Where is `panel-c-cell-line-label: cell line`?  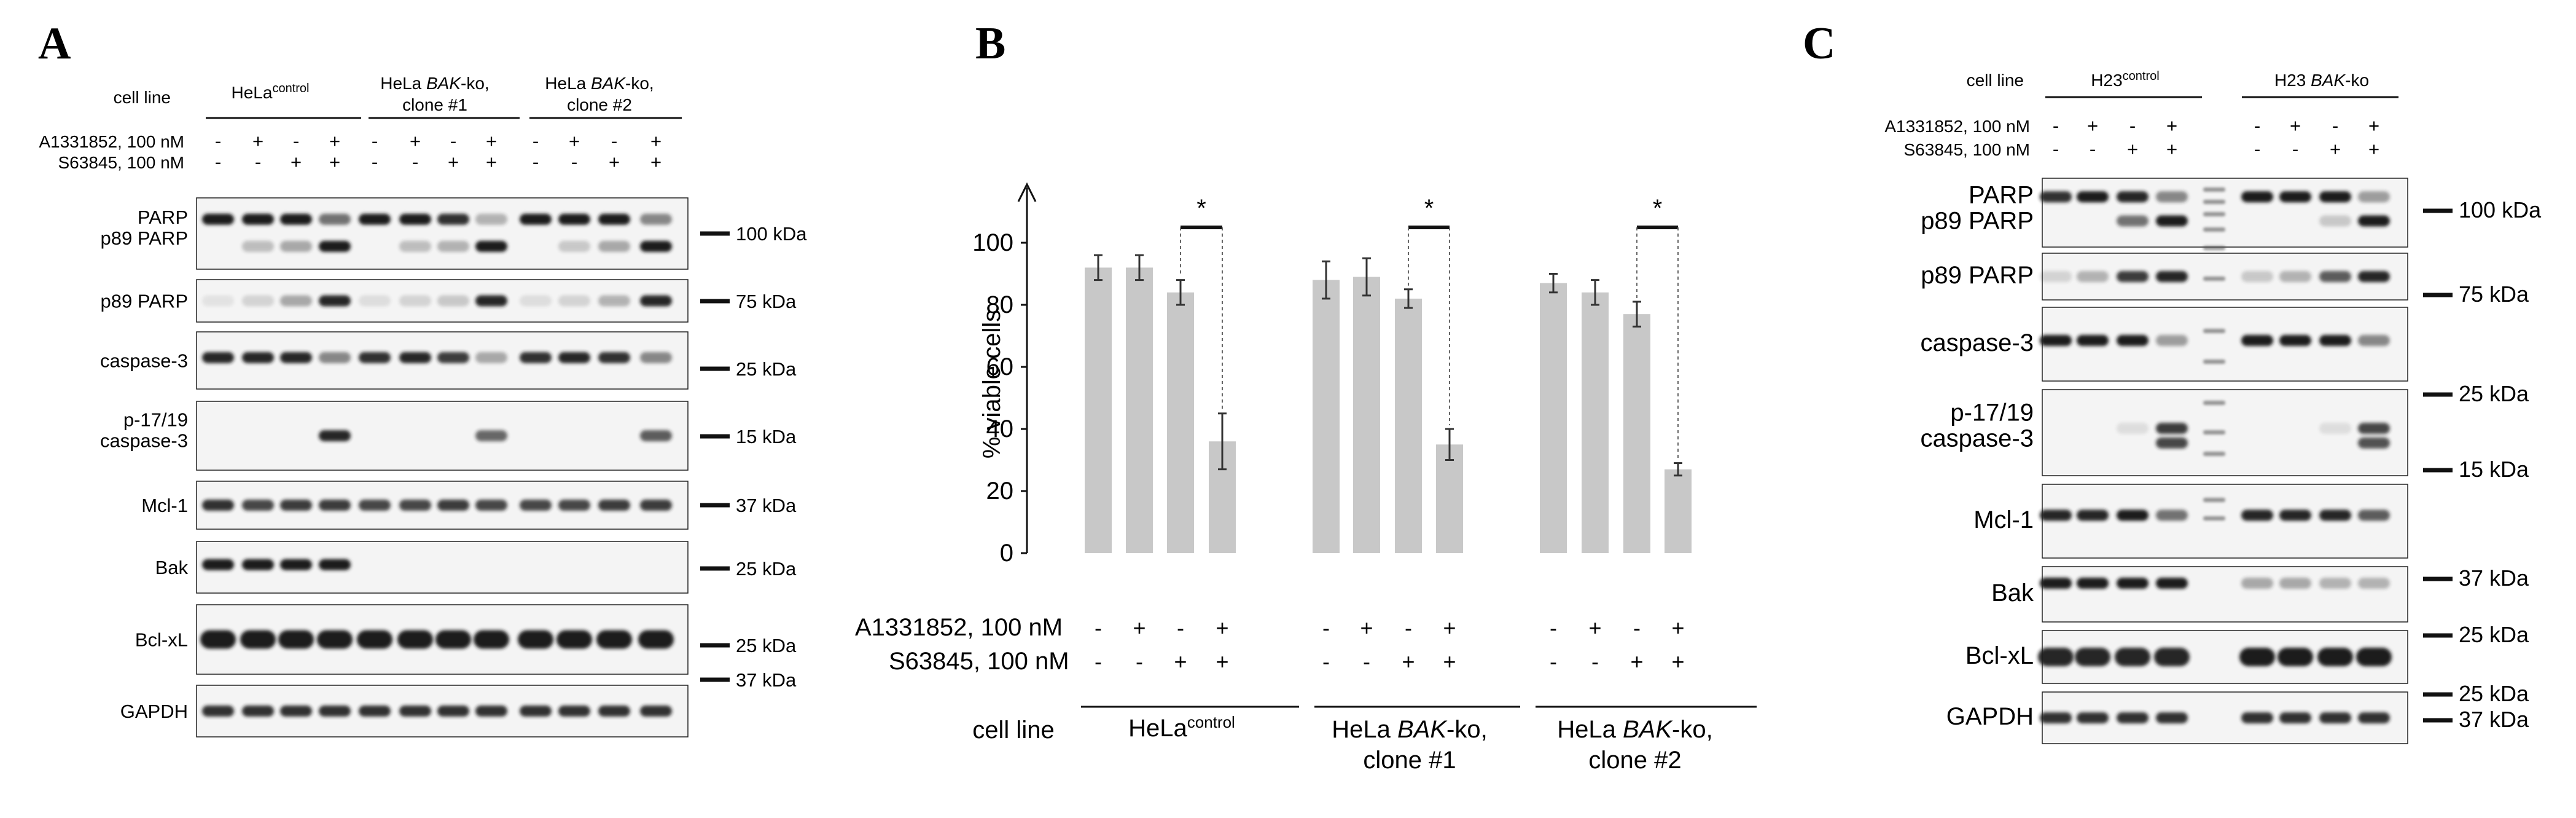
panel-c-cell-line-label: cell line is located at coordinates (1995, 80).